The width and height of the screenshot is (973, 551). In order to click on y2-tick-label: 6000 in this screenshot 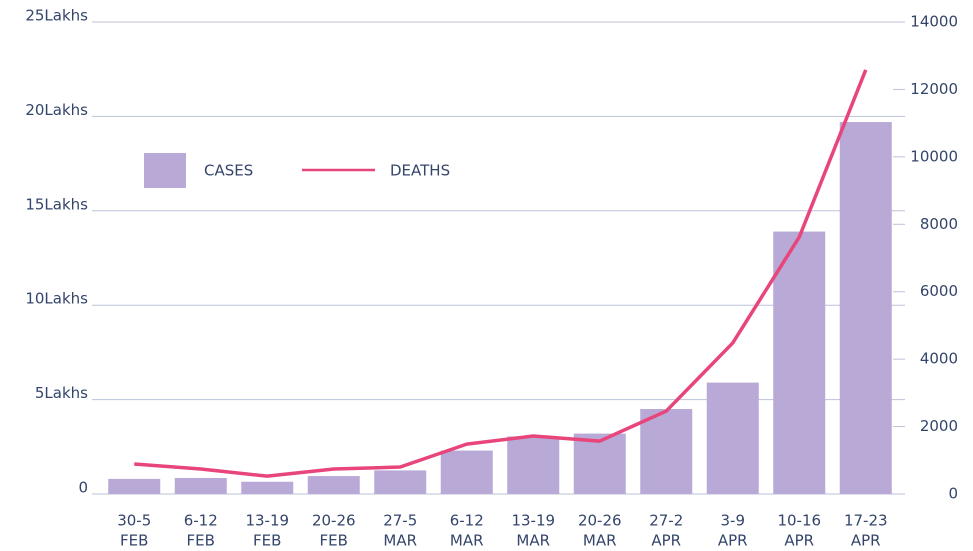, I will do `click(939, 291)`.